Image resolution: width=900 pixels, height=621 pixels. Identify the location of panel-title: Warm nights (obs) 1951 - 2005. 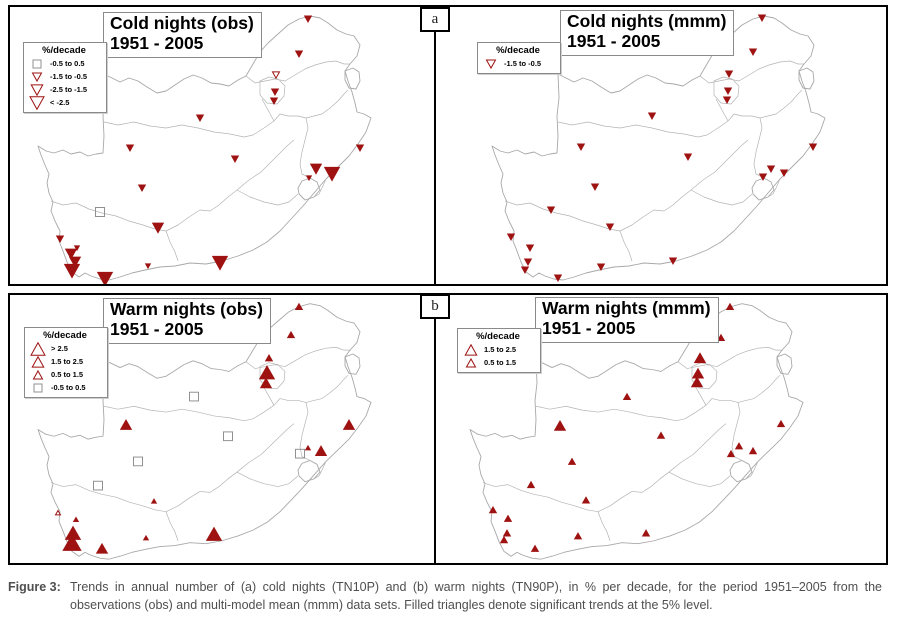
(187, 321).